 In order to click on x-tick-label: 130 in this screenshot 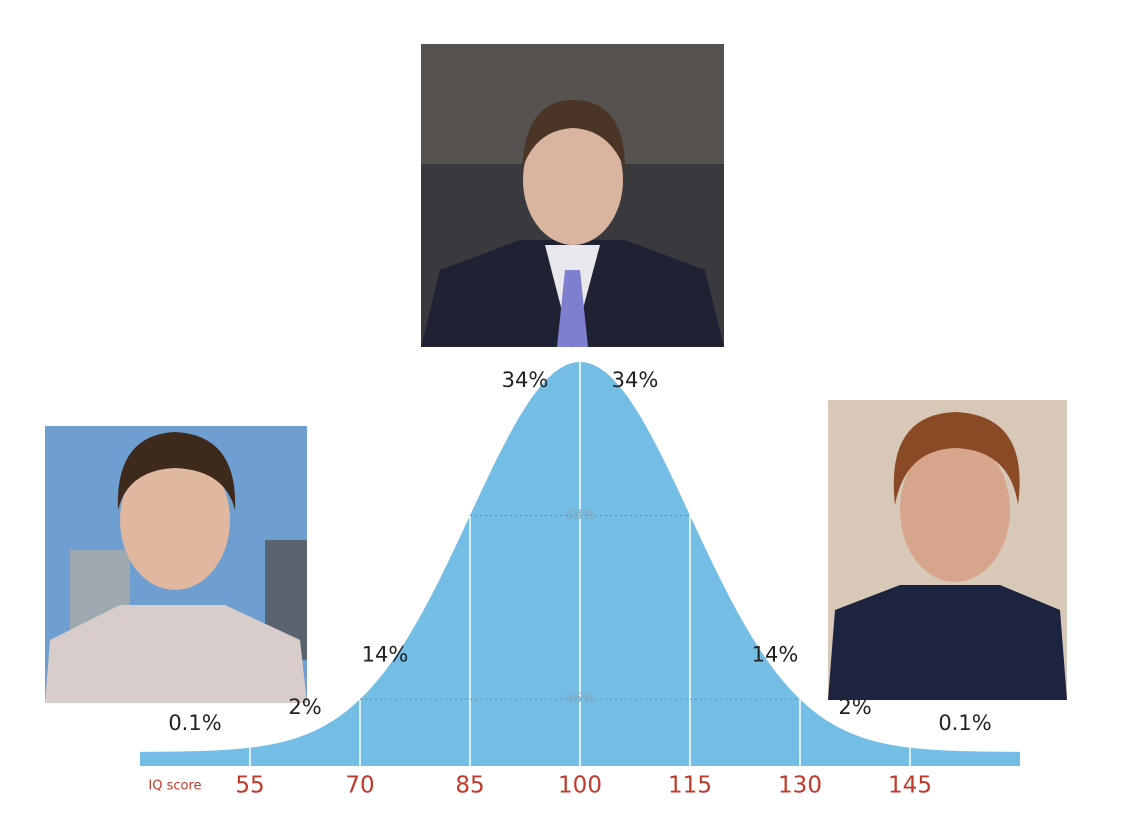, I will do `click(800, 786)`.